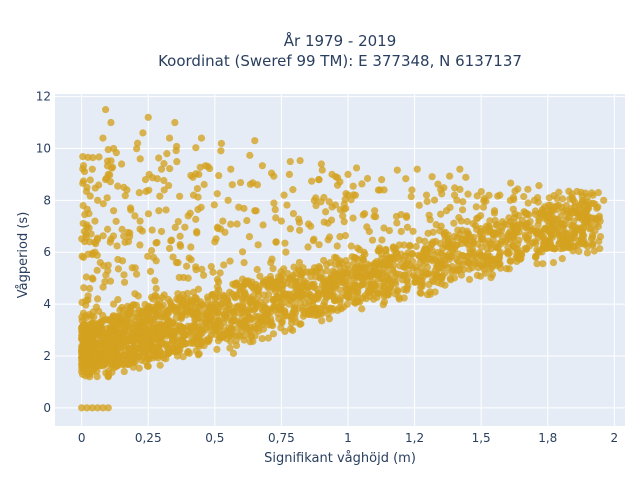 The width and height of the screenshot is (640, 480). What do you see at coordinates (615, 438) in the screenshot?
I see `x-tick-label: 2` at bounding box center [615, 438].